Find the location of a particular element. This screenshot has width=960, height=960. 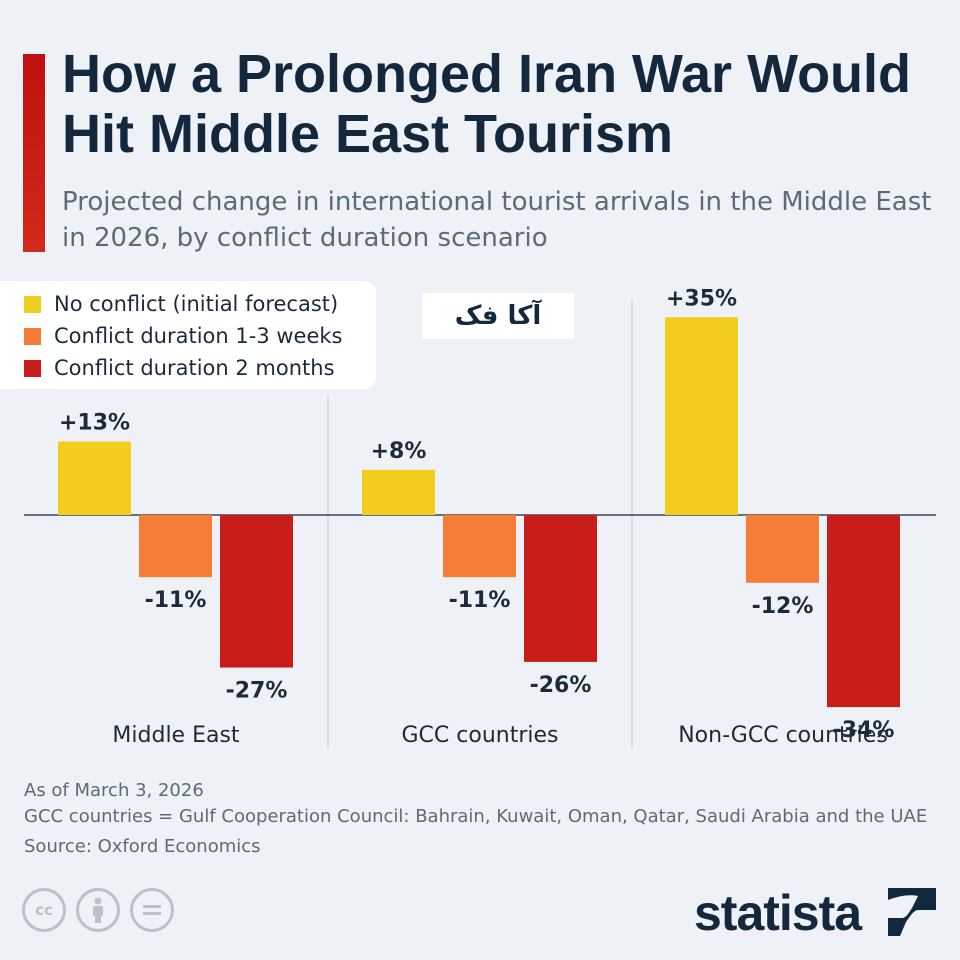

legend-label: Conflict duration 2 months is located at coordinates (194, 368).